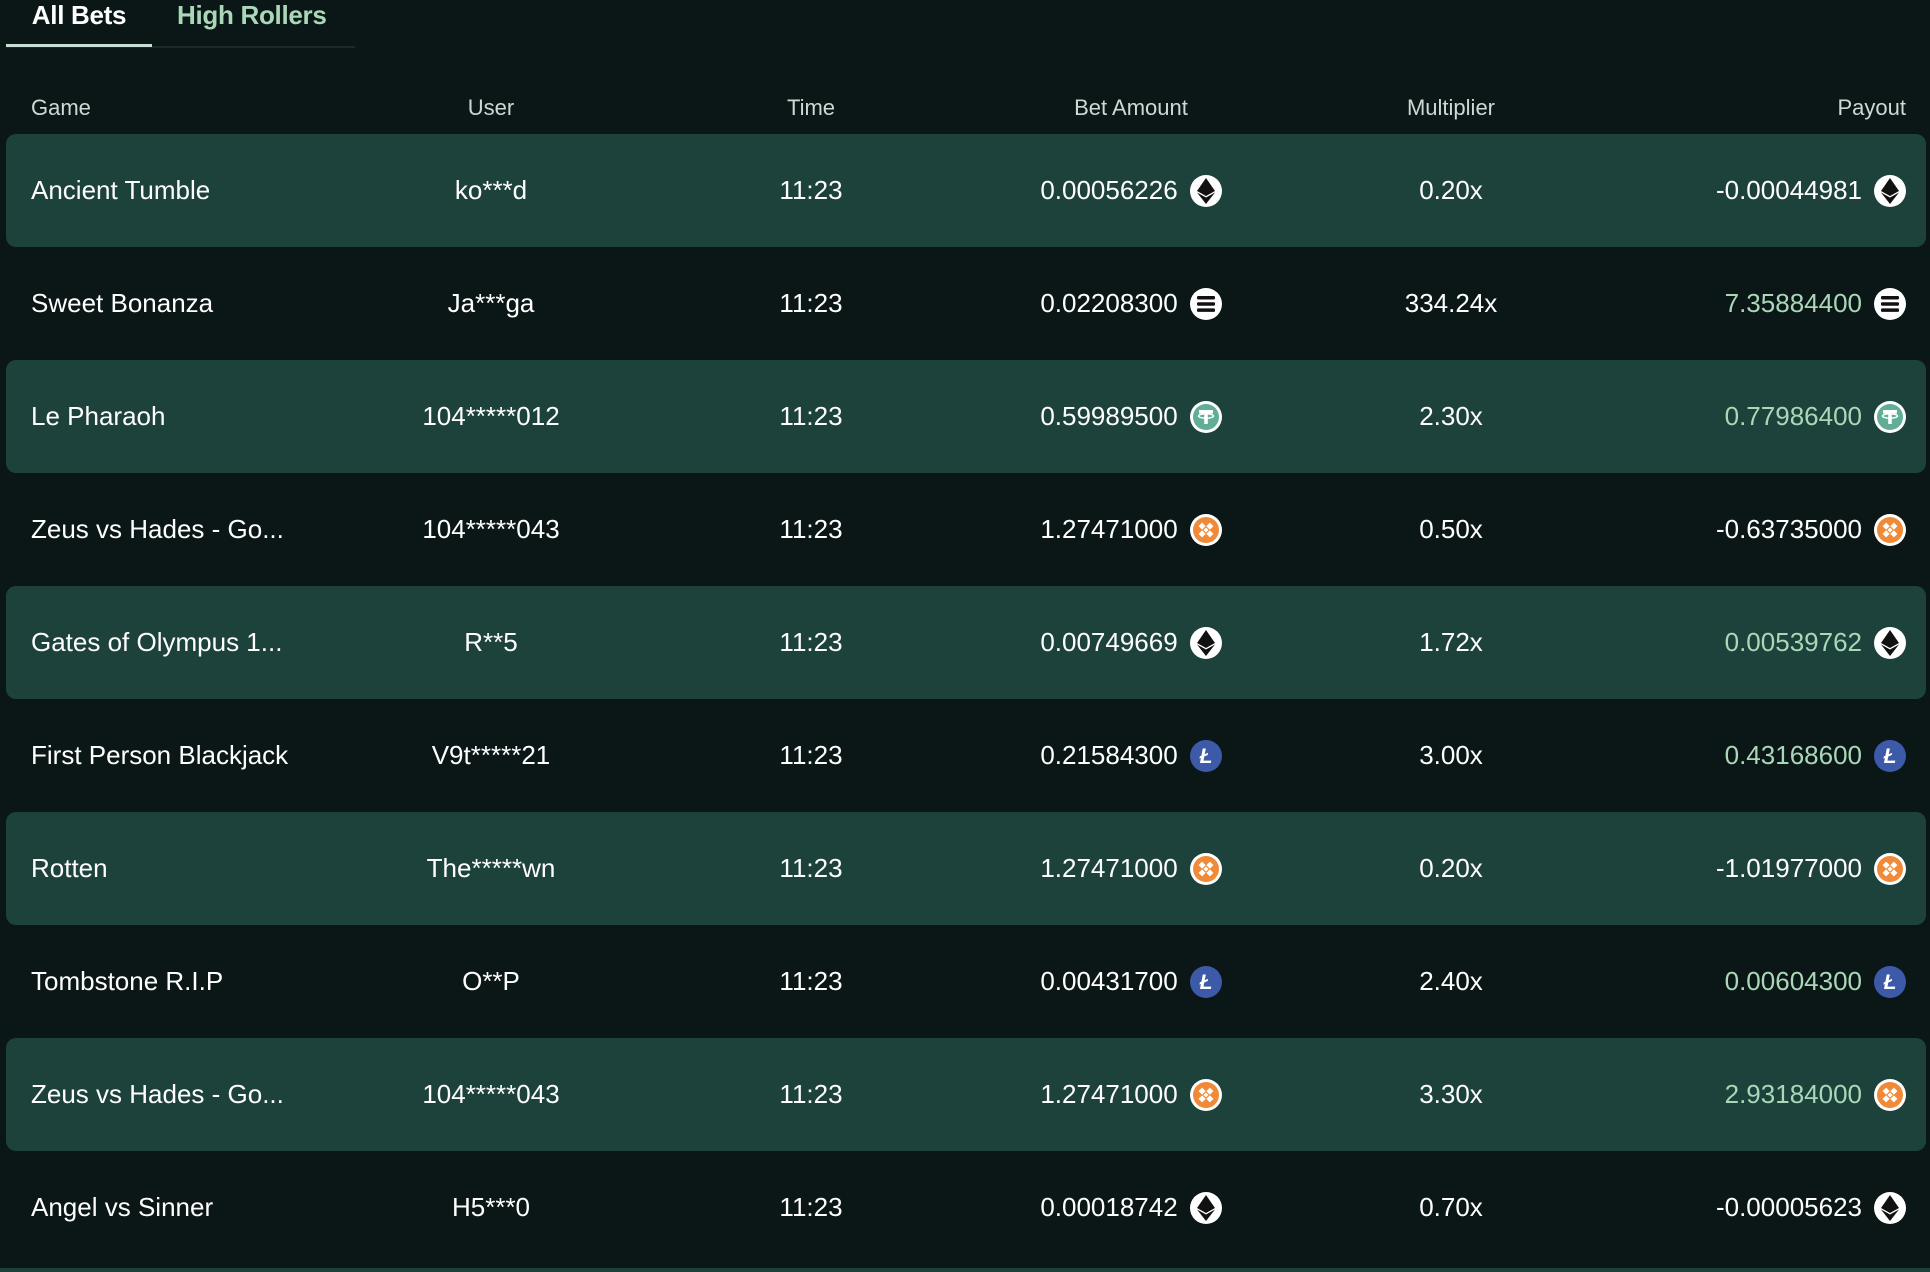  I want to click on multiplier: 0.50x, so click(1451, 529).